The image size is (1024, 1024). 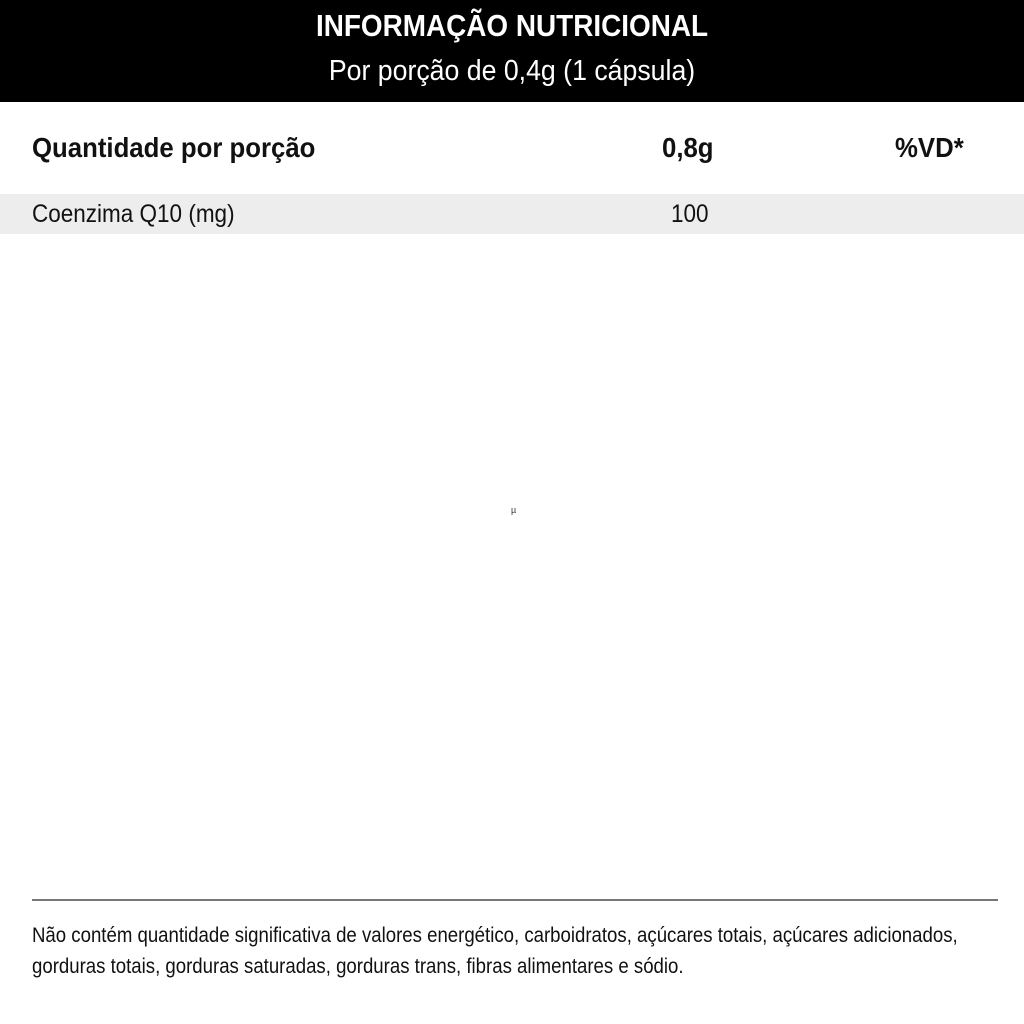 What do you see at coordinates (512, 214) in the screenshot?
I see `table-row` at bounding box center [512, 214].